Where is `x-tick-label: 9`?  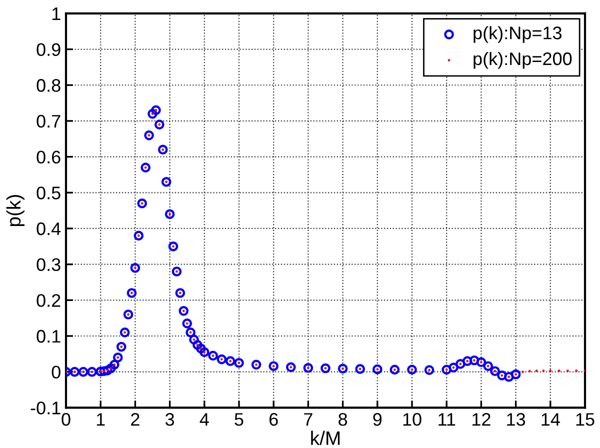 x-tick-label: 9 is located at coordinates (377, 419).